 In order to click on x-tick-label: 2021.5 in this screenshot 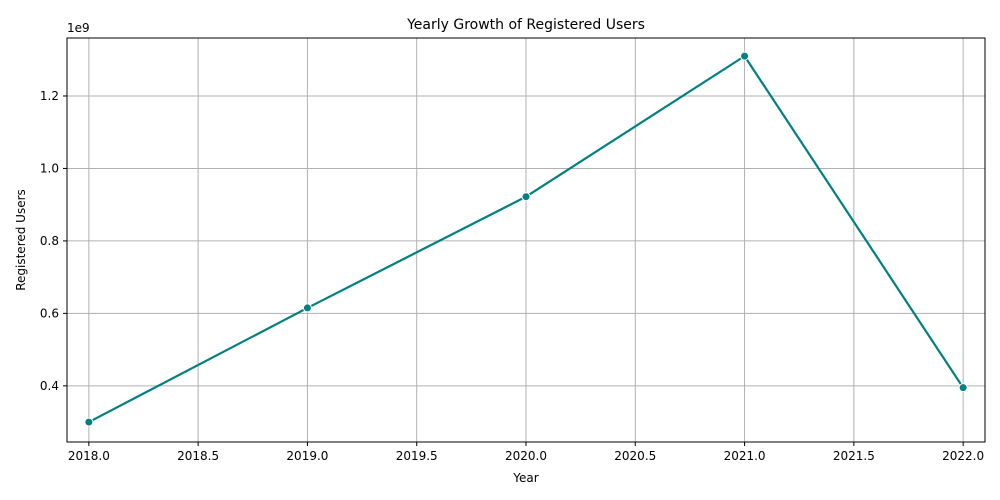, I will do `click(854, 456)`.